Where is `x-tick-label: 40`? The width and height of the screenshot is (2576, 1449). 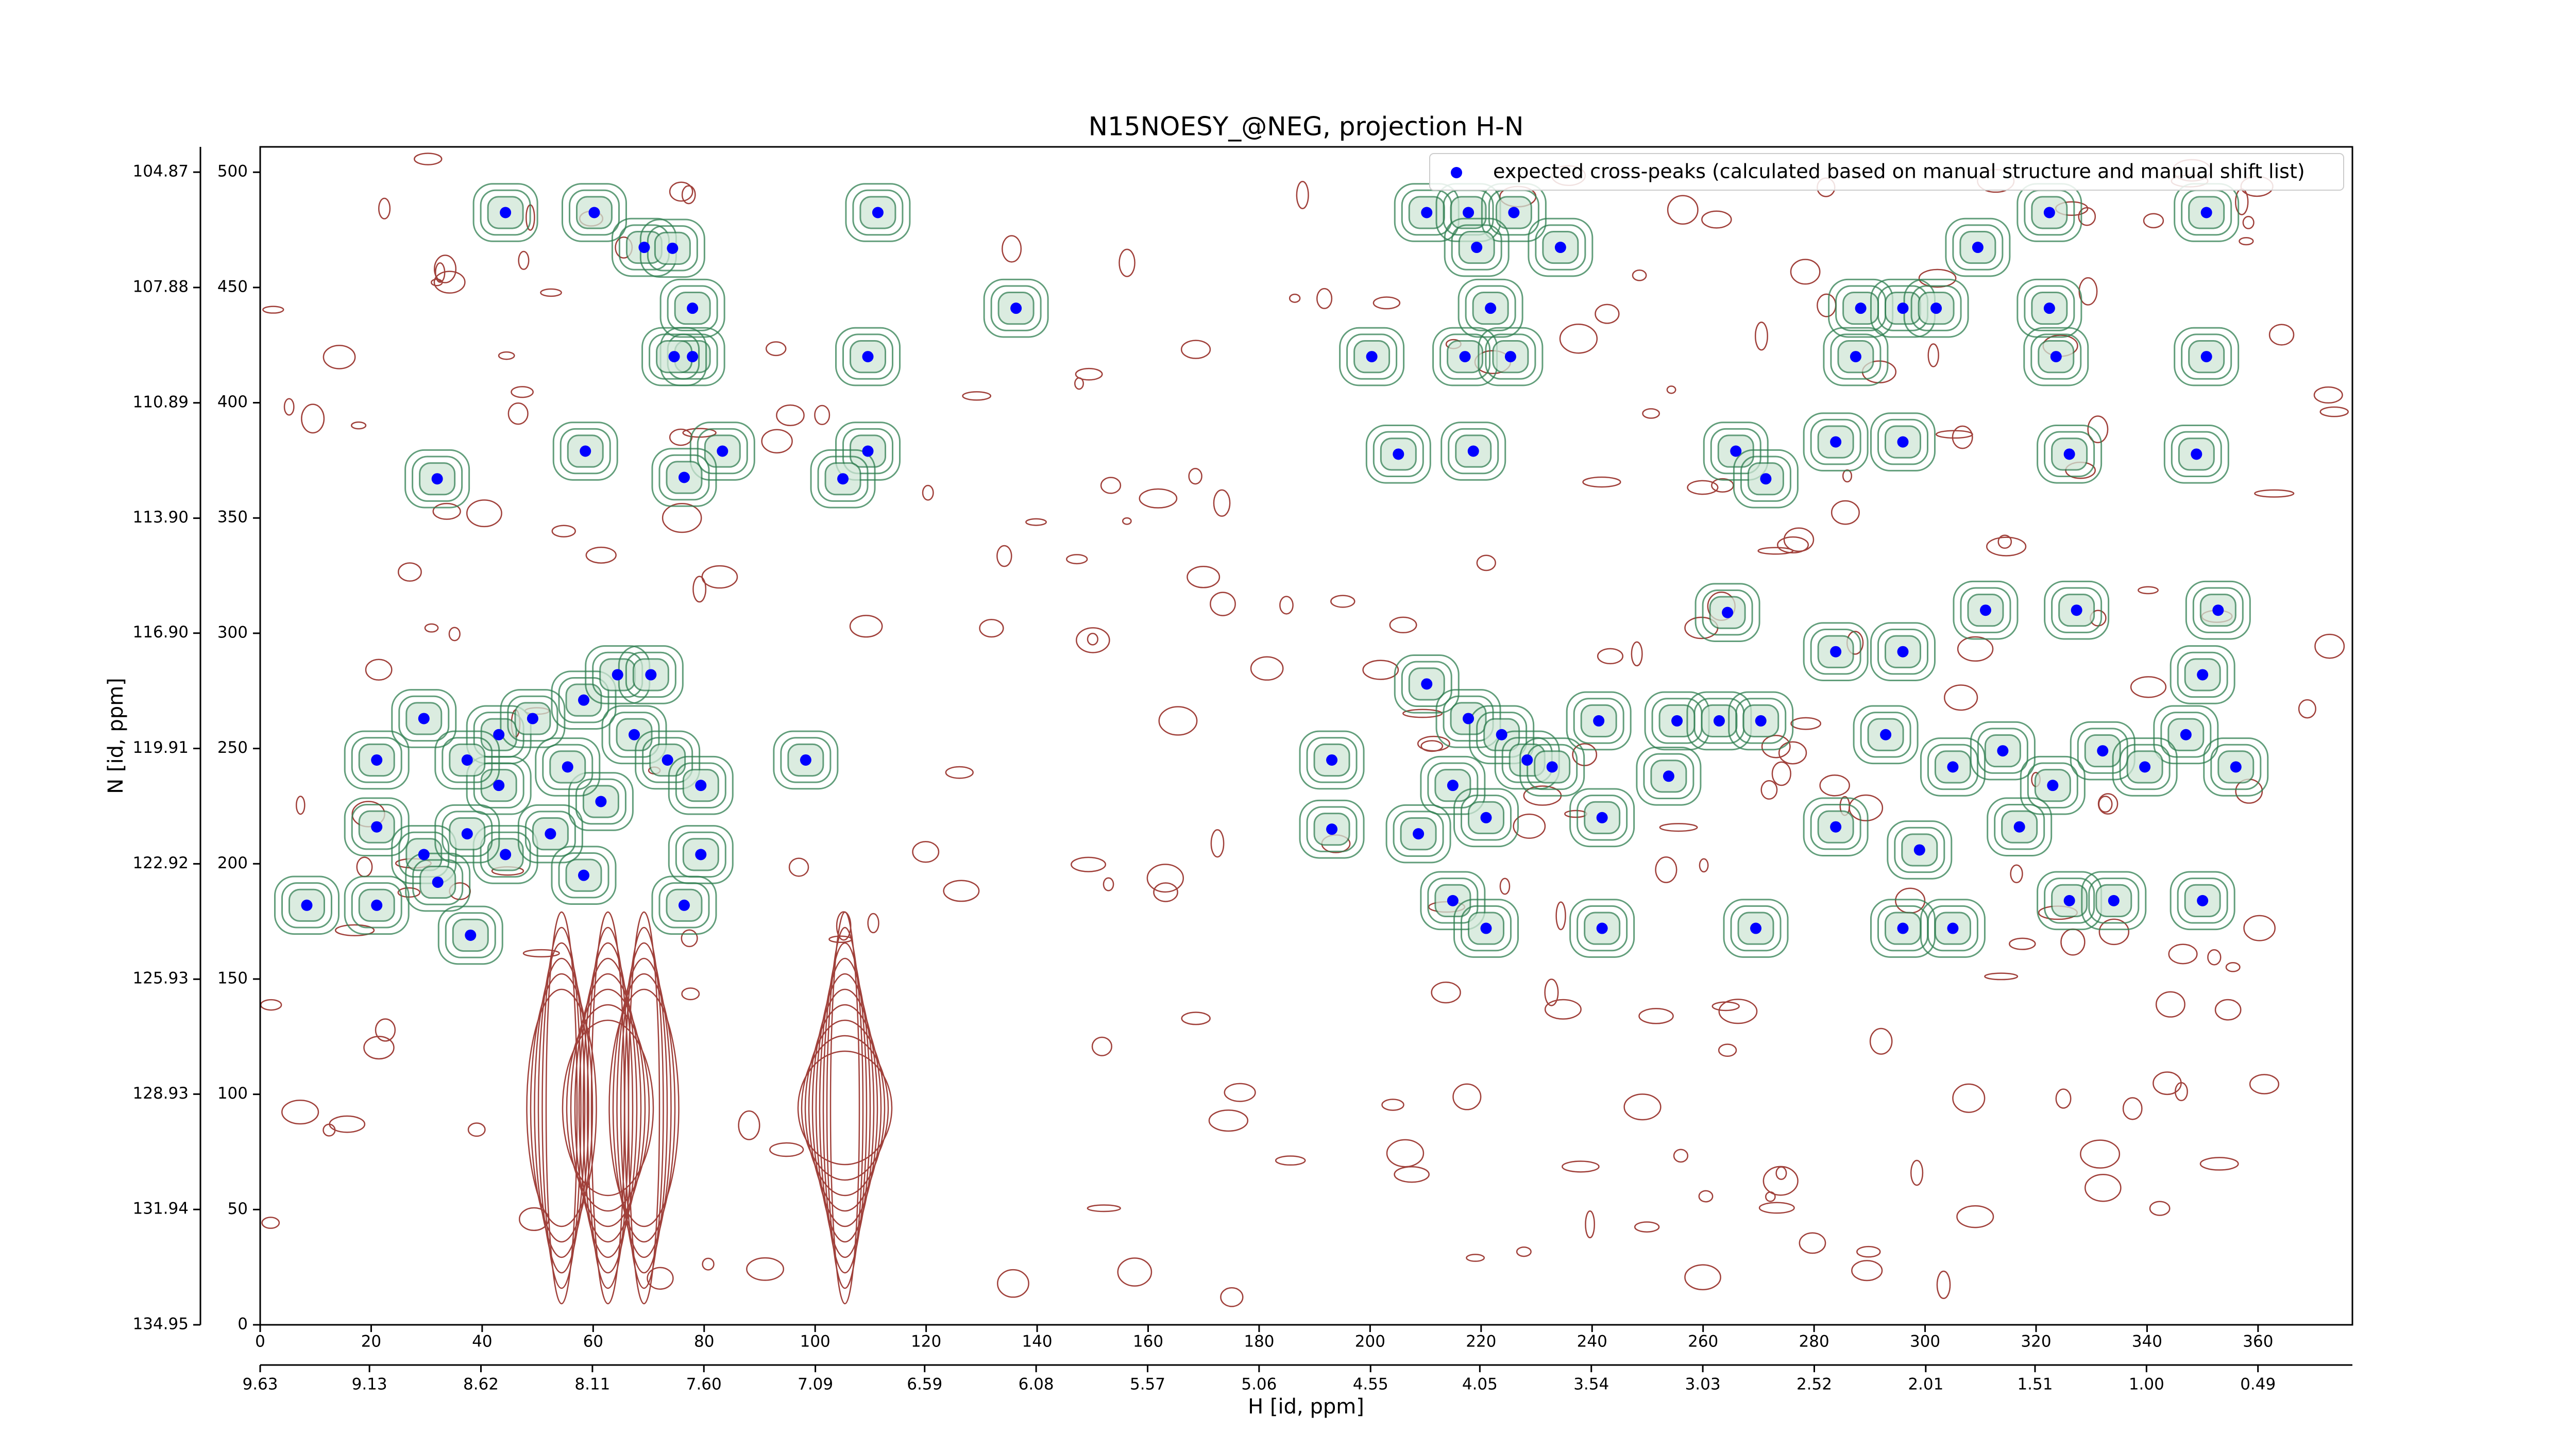 x-tick-label: 40 is located at coordinates (482, 1342).